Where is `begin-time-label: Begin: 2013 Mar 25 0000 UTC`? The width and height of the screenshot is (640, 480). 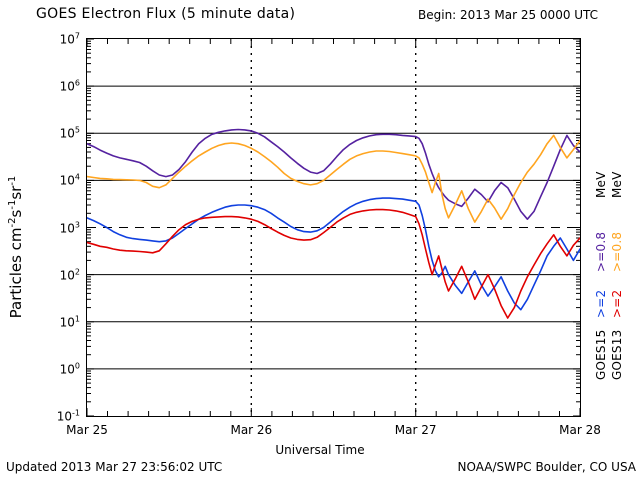 begin-time-label: Begin: 2013 Mar 25 0000 UTC is located at coordinates (508, 15).